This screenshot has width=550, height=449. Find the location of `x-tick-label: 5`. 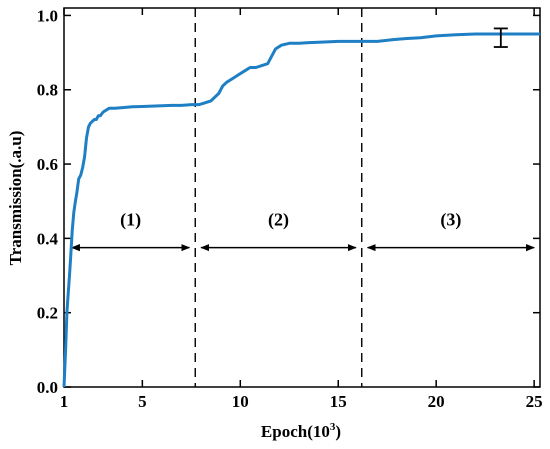

x-tick-label: 5 is located at coordinates (142, 401).